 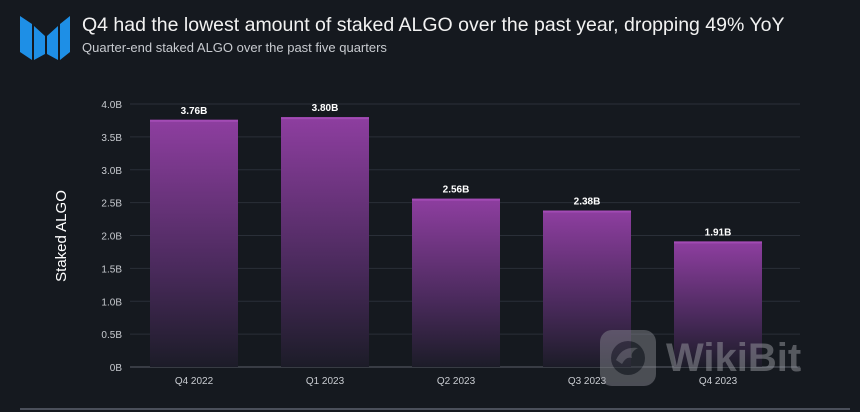 I want to click on y-tick-label: 3.5B, so click(x=111, y=138).